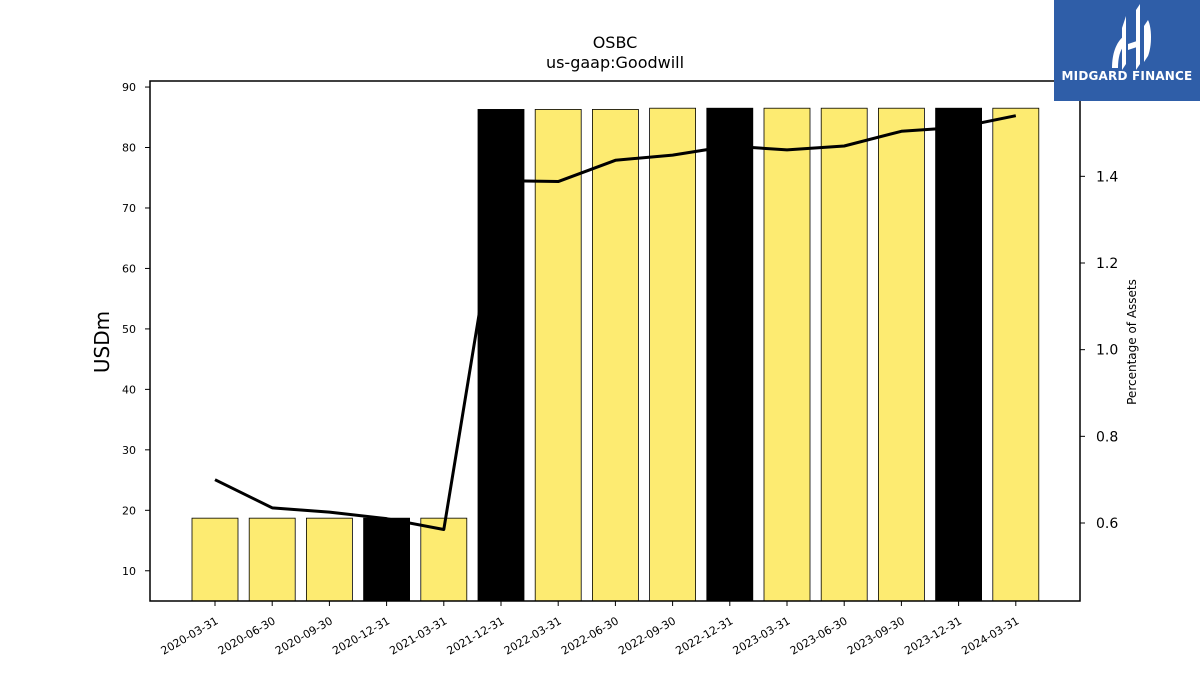 This screenshot has height=675, width=1200. Describe the element at coordinates (129, 268) in the screenshot. I see `y-tick-label: 60` at that location.